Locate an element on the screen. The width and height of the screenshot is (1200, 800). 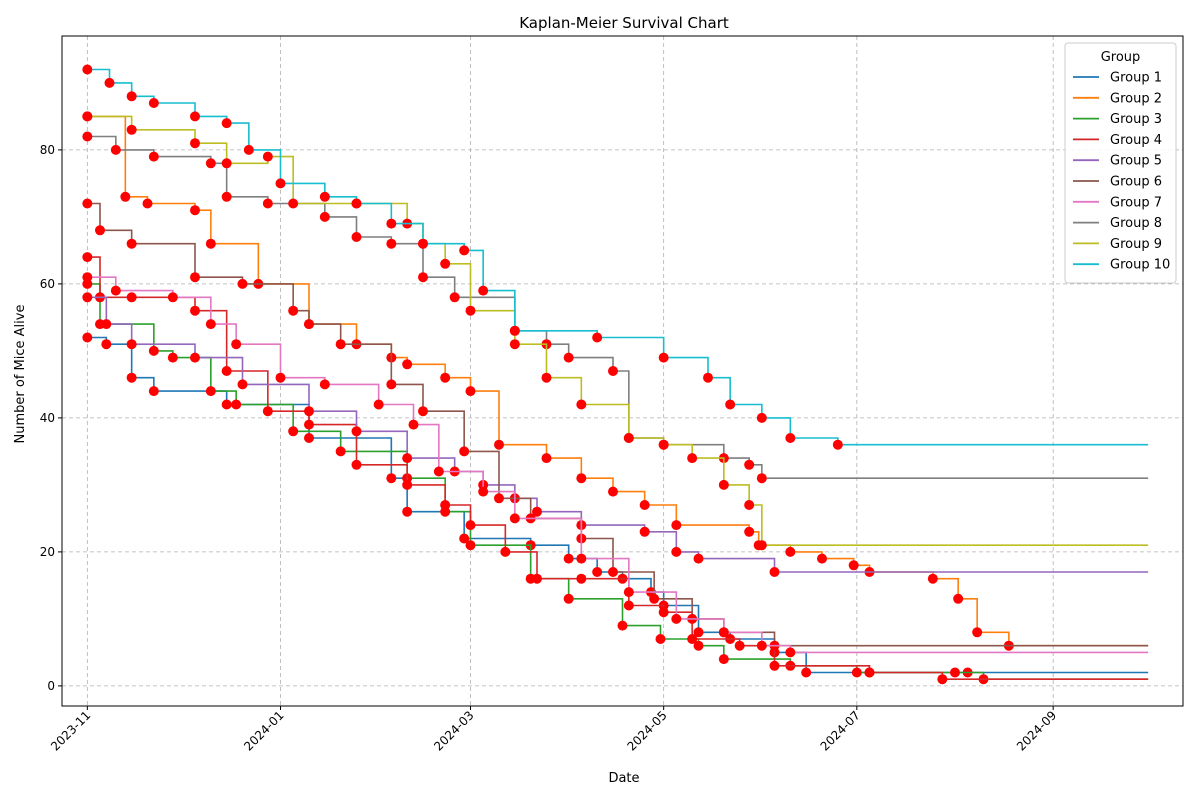
x-tick-label: 2024-01 is located at coordinates (263, 730).